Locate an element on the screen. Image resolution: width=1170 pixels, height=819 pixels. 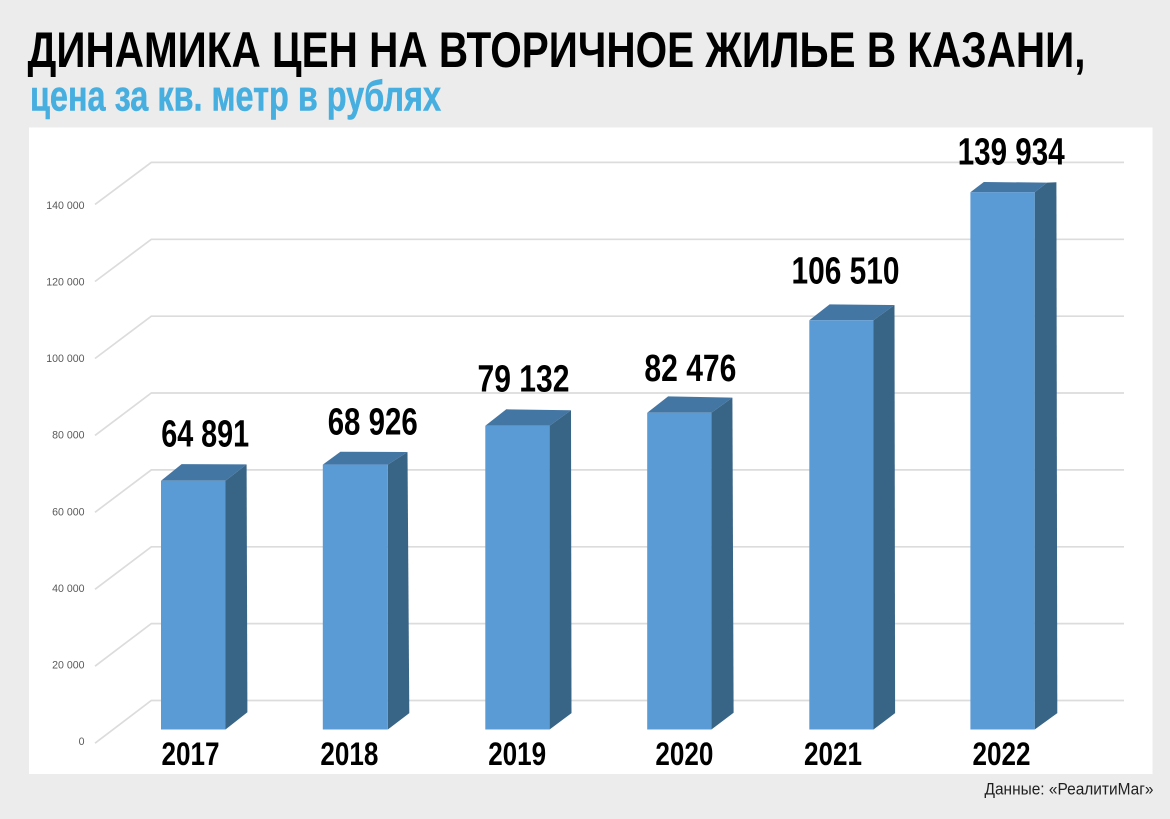
svg-text: 64 891 is located at coordinates (205, 435).